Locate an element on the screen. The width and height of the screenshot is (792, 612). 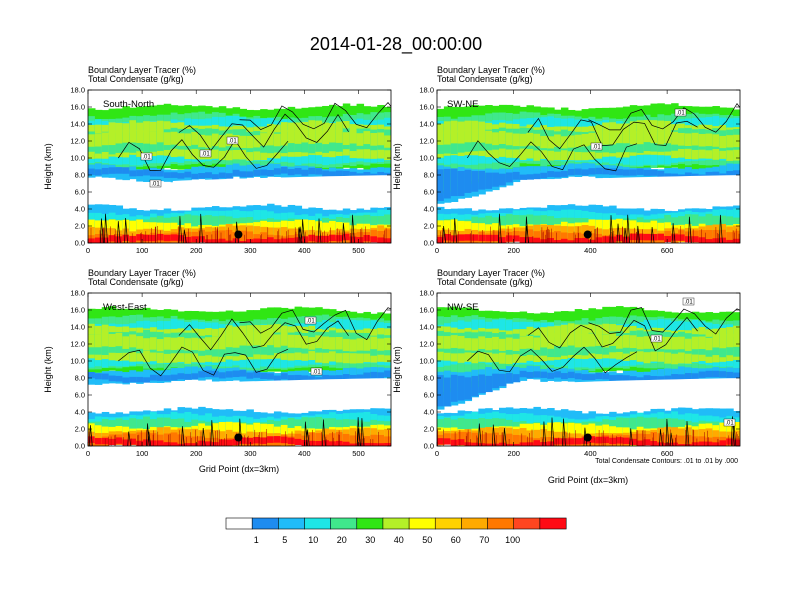
panel-label: South-North is located at coordinates (128, 104).